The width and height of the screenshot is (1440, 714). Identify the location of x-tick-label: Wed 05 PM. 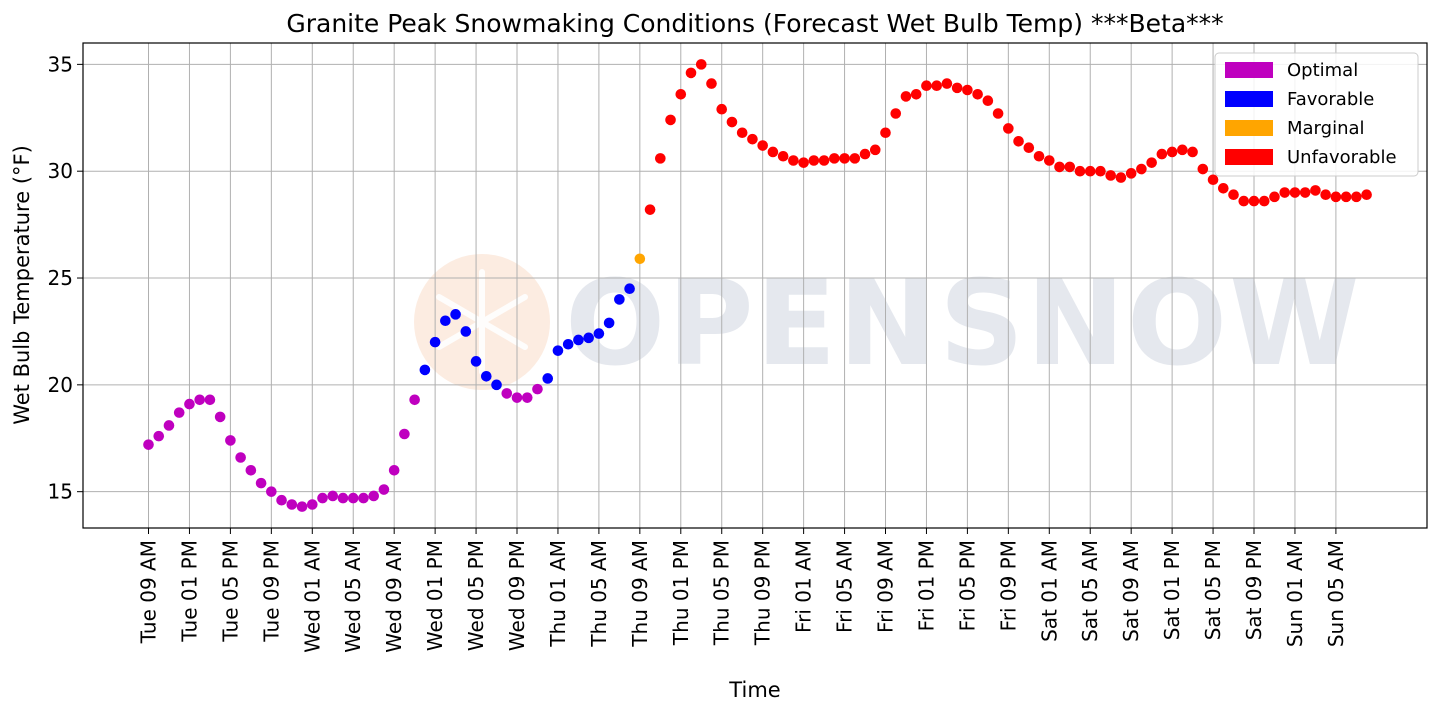
(476, 595).